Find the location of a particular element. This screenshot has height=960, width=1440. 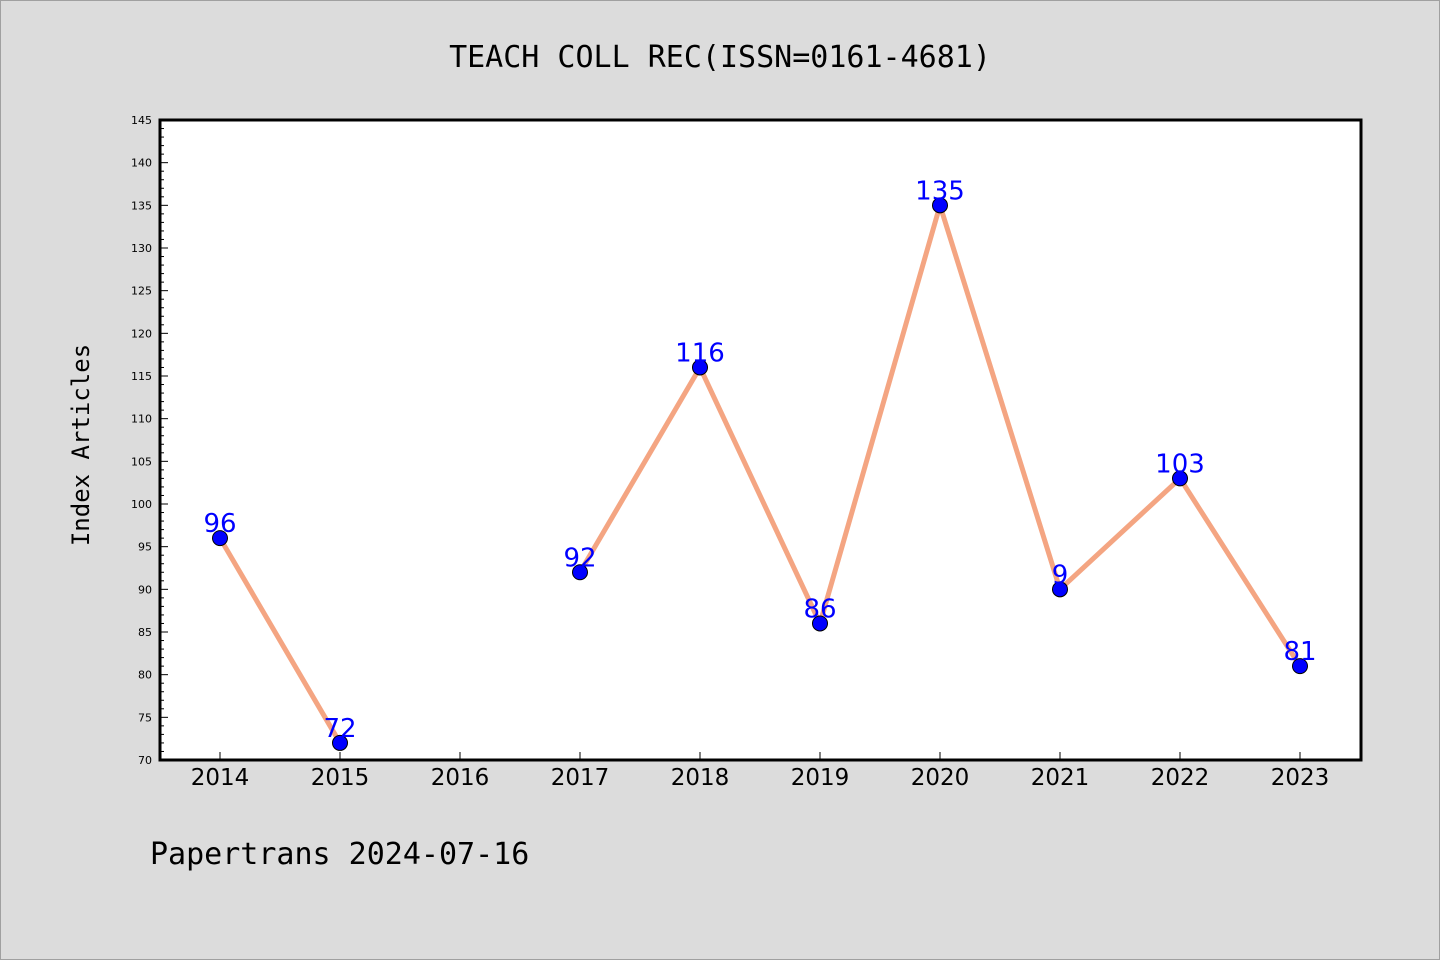

data-point-2023 is located at coordinates (1300, 666).